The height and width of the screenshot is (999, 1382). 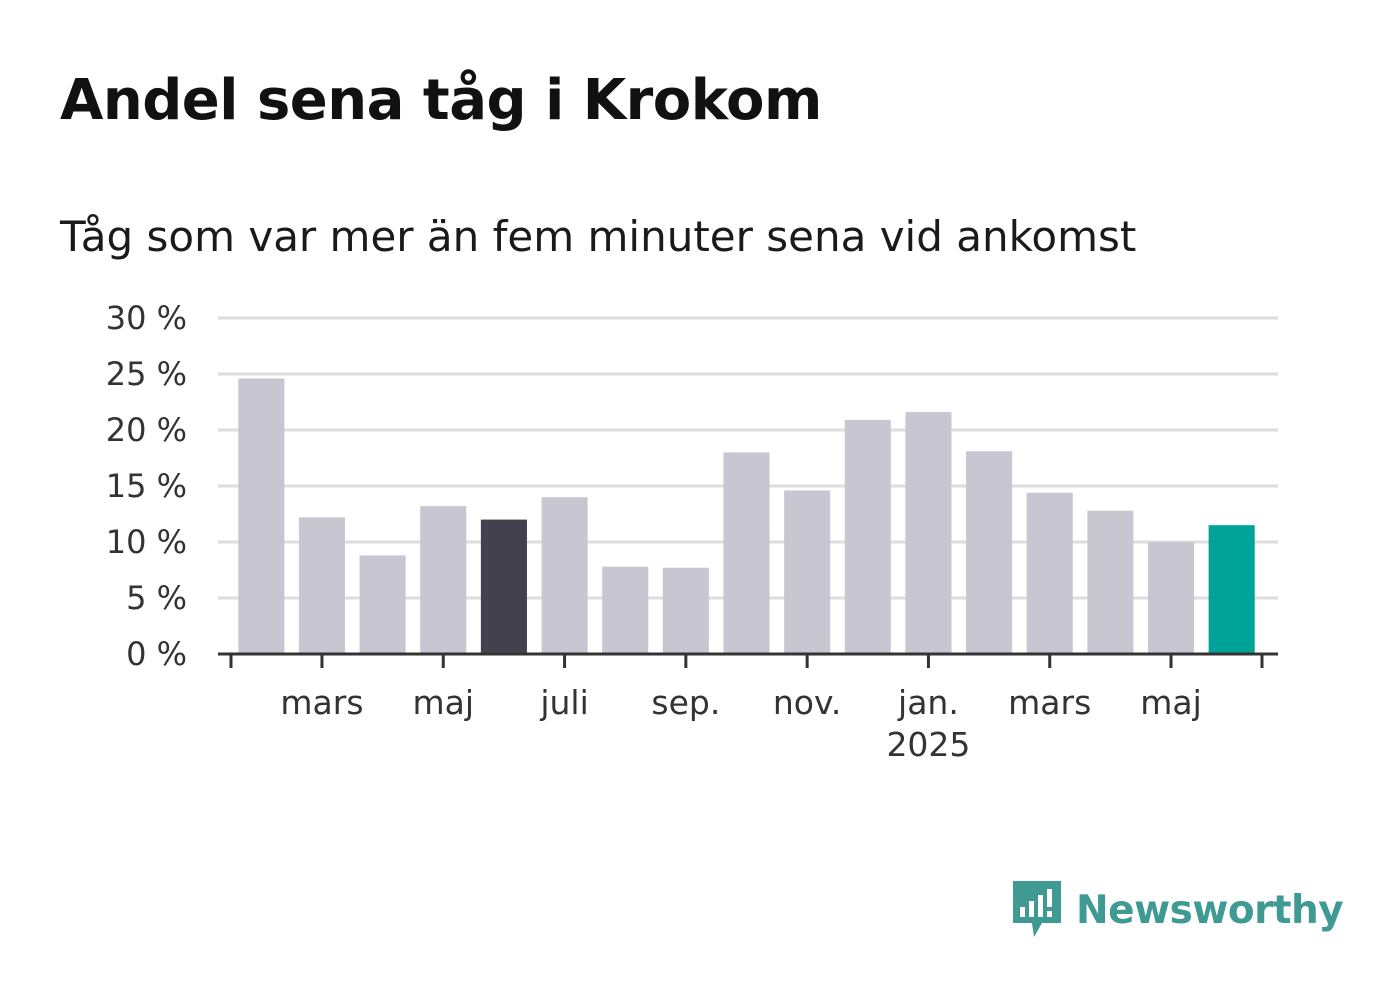 What do you see at coordinates (928, 744) in the screenshot?
I see `x-tick-year-label: 2025` at bounding box center [928, 744].